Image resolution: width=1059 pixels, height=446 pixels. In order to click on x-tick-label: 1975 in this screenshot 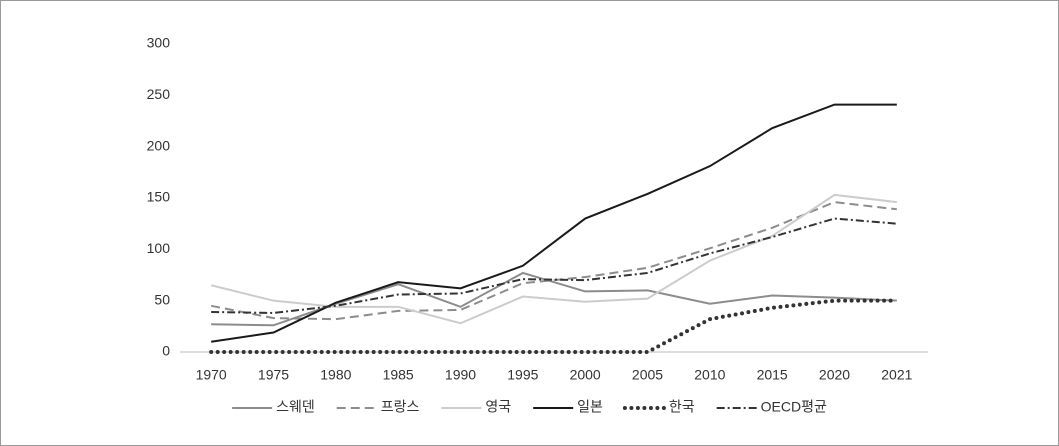, I will do `click(273, 375)`.